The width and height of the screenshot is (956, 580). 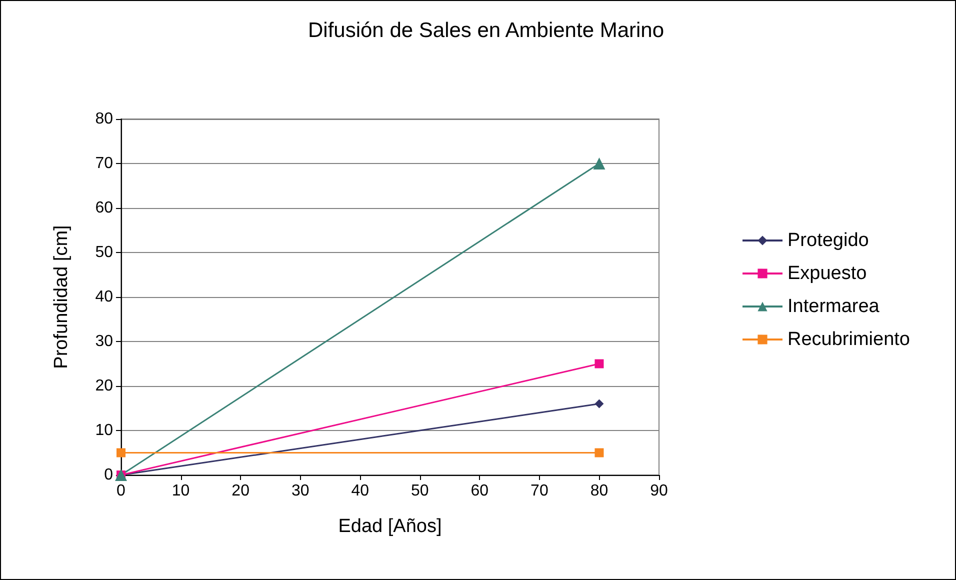 I want to click on x-tick-label: 40, so click(x=360, y=491).